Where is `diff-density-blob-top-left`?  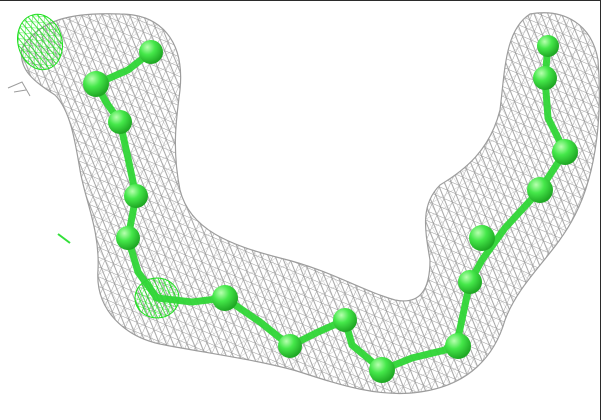 diff-density-blob-top-left is located at coordinates (40, 42).